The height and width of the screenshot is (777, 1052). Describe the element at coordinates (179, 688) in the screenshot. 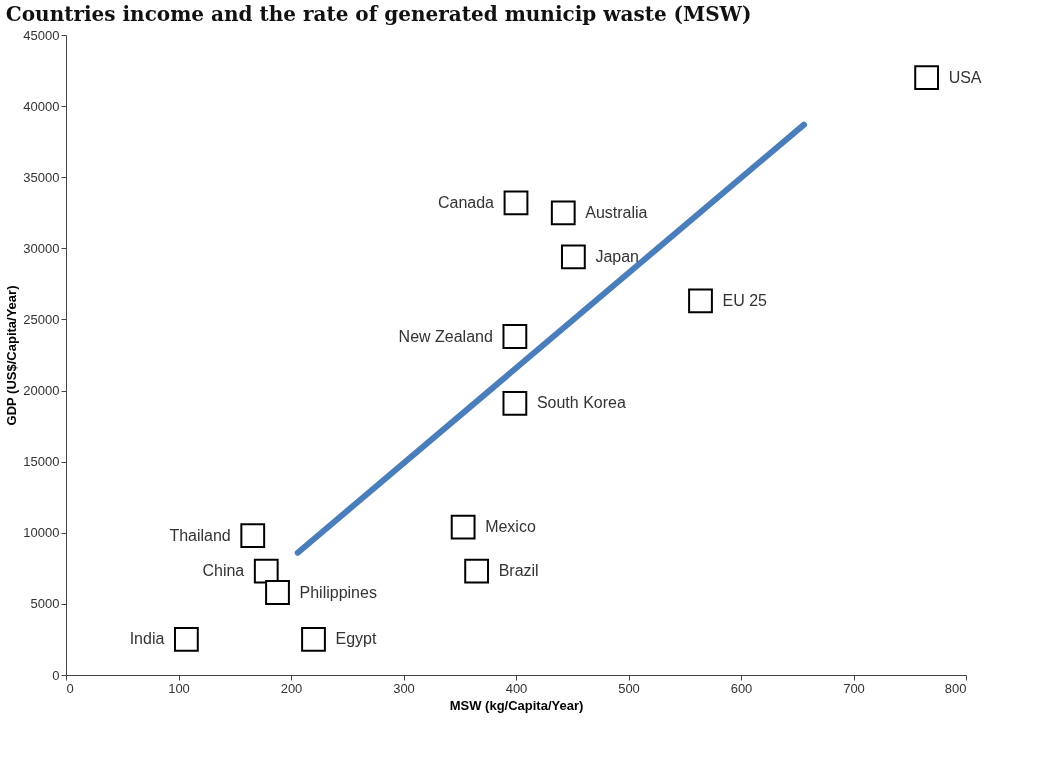

I see `x-tick-label: 100` at that location.